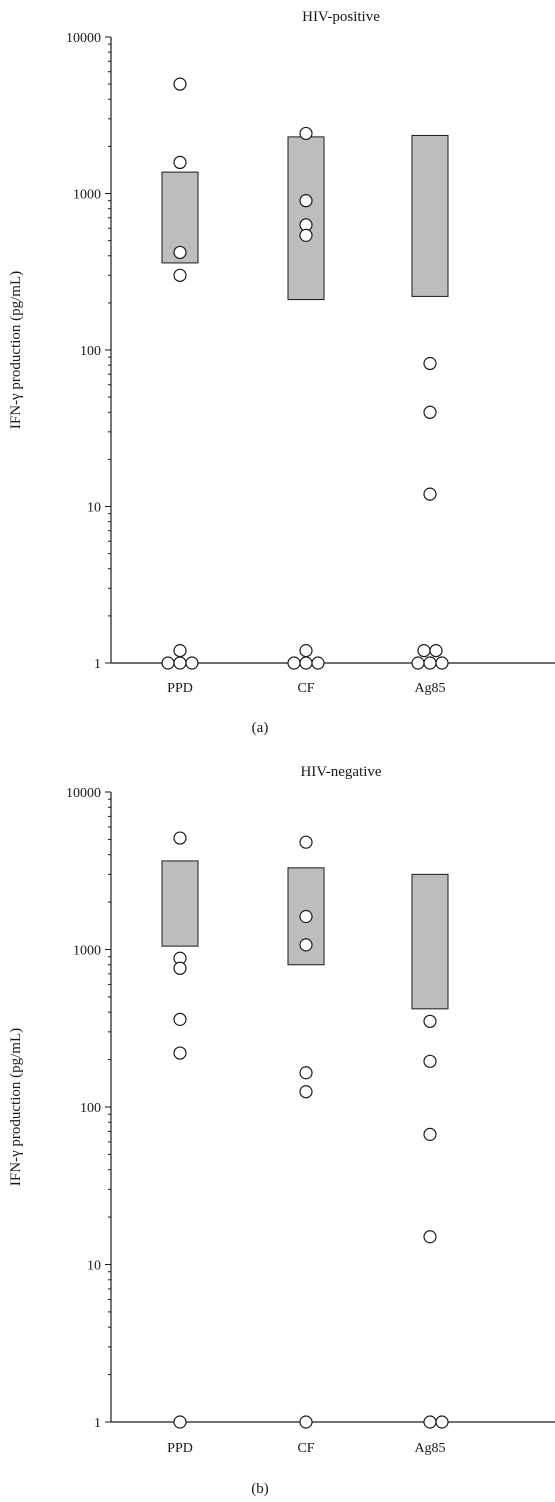  I want to click on panel-label: (b), so click(260, 1489).